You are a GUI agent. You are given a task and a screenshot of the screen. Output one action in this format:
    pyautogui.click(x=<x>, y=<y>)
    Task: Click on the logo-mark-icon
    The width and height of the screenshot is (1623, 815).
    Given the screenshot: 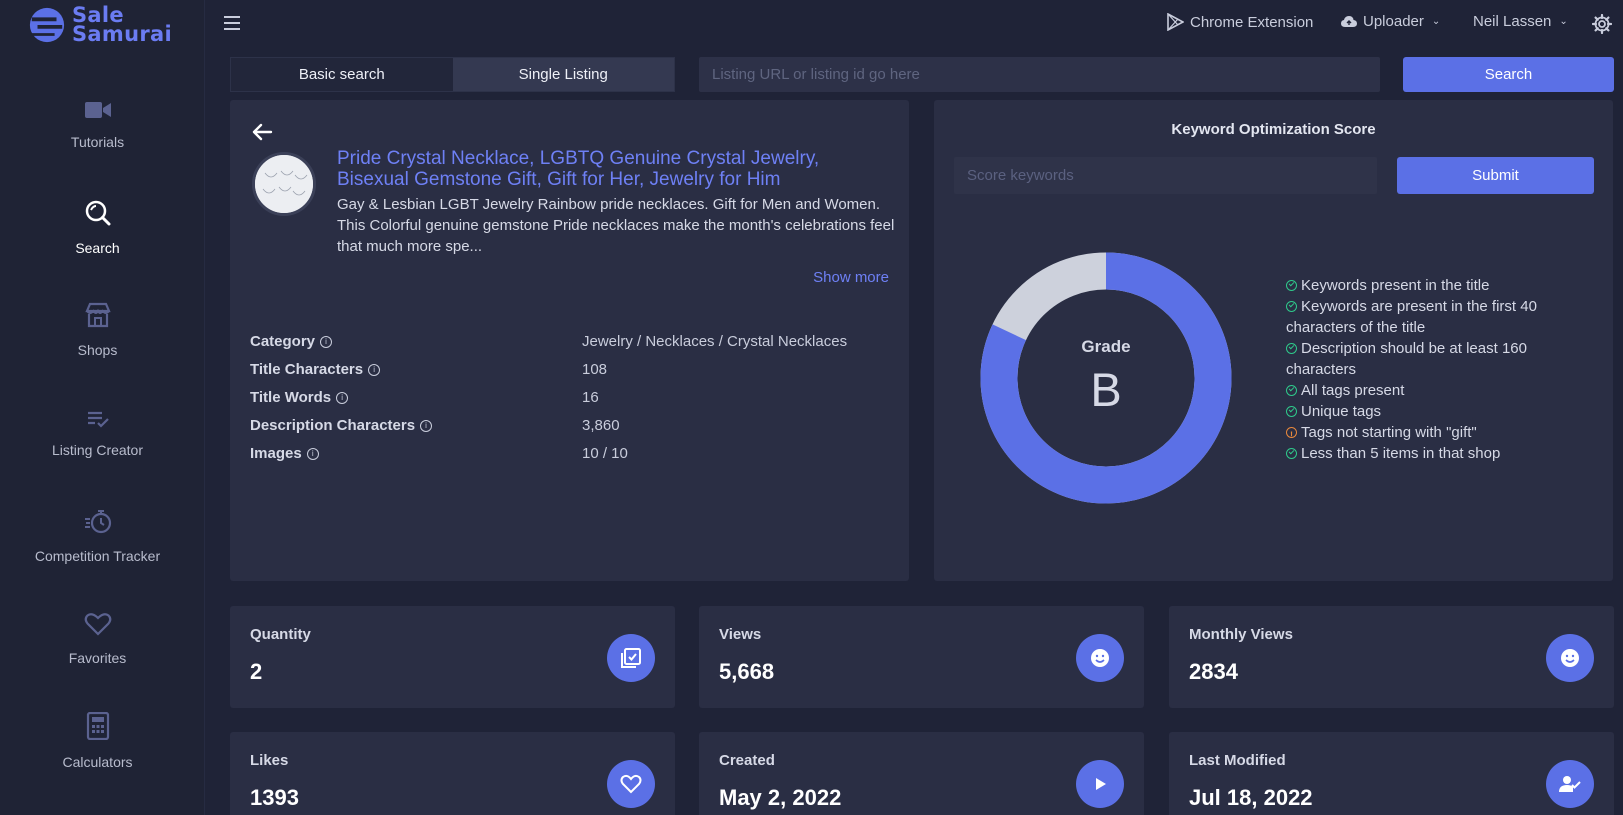 What is the action you would take?
    pyautogui.click(x=47, y=25)
    